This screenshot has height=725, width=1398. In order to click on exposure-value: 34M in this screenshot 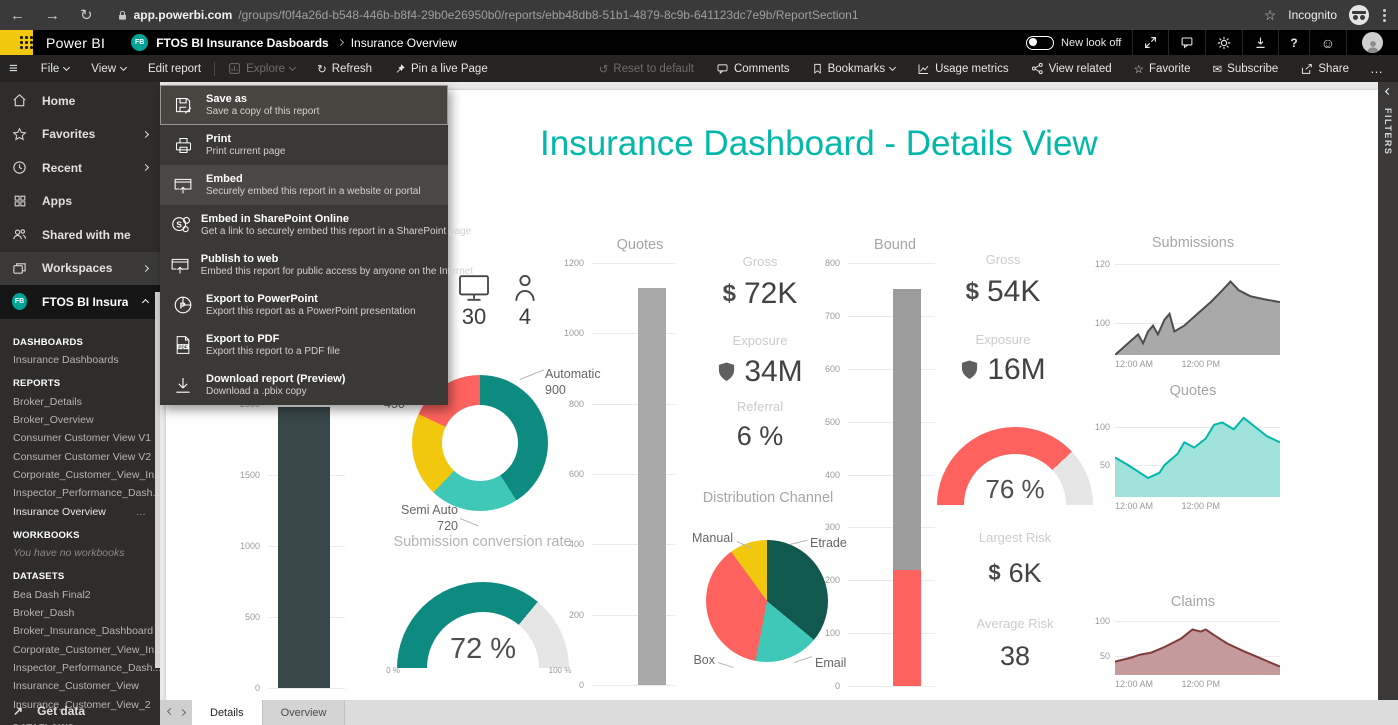, I will do `click(760, 372)`.